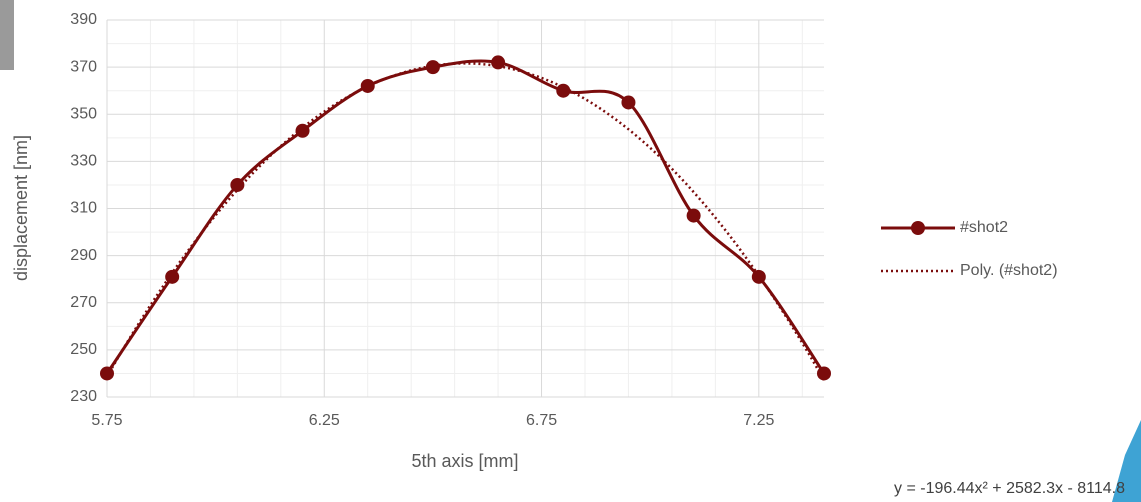 The width and height of the screenshot is (1141, 502). I want to click on legend-label: #shot2, so click(984, 227).